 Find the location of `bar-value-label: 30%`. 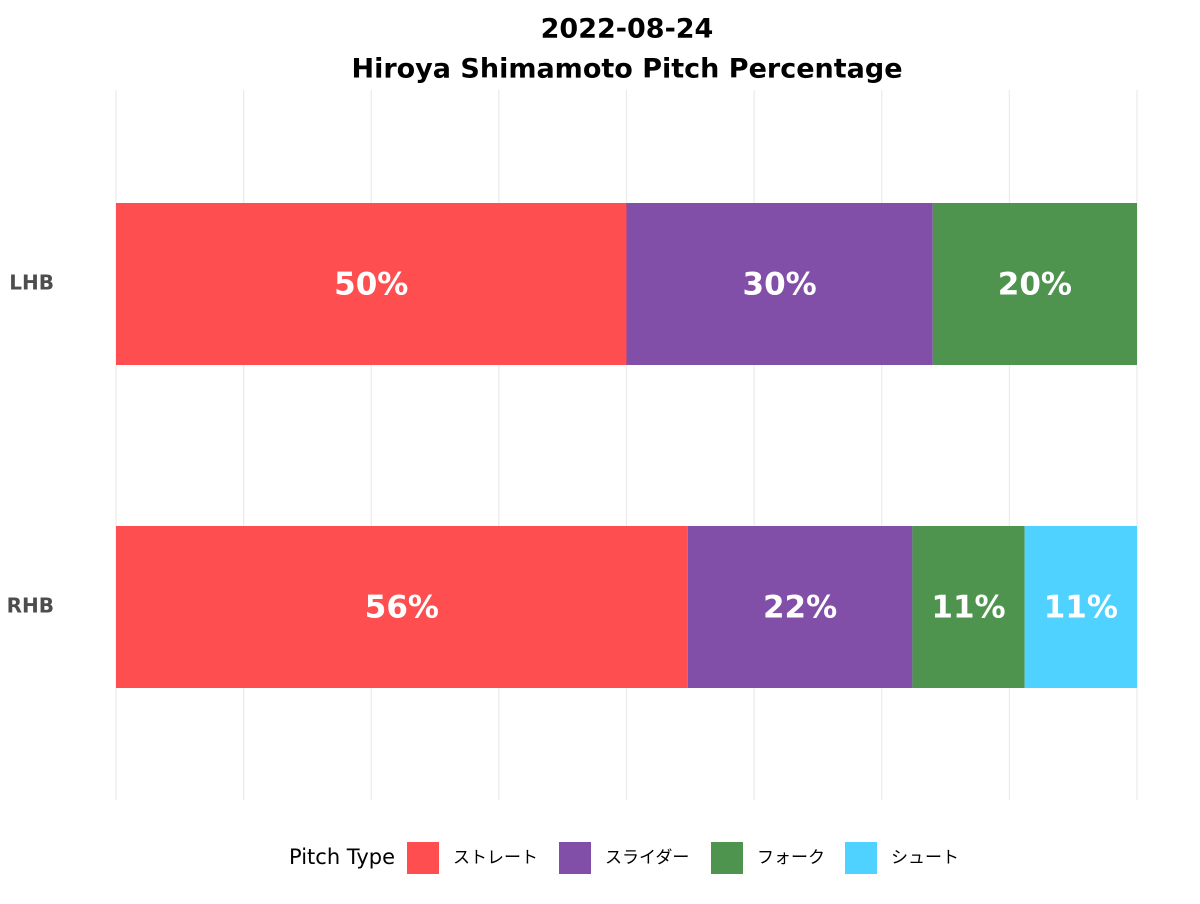

bar-value-label: 30% is located at coordinates (780, 285).